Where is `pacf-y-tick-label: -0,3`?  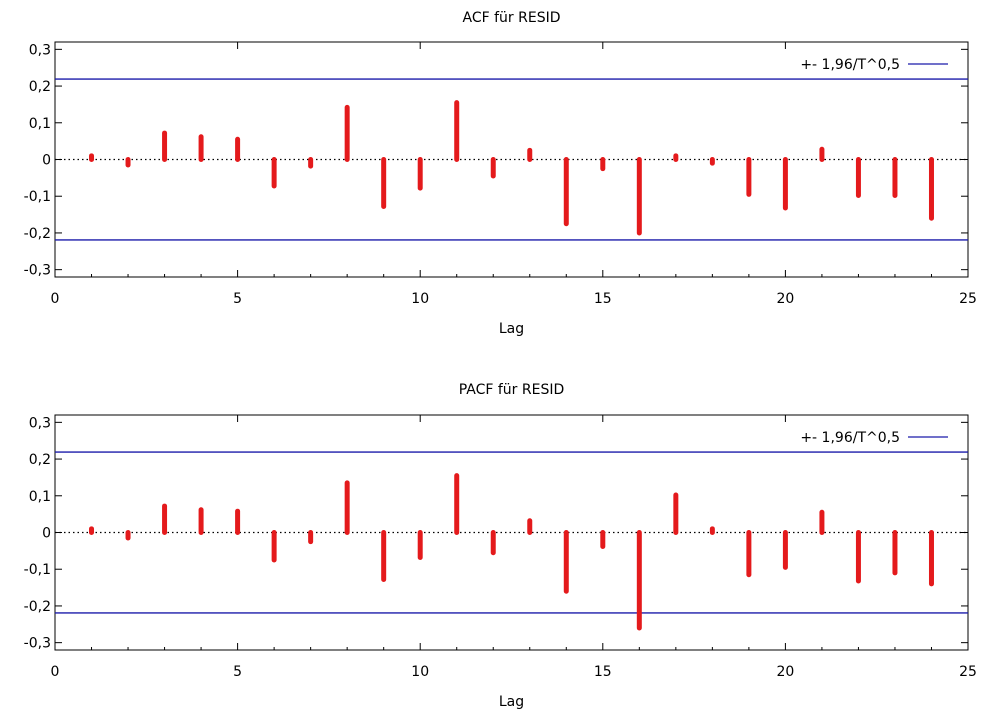 pacf-y-tick-label: -0,3 is located at coordinates (37, 644).